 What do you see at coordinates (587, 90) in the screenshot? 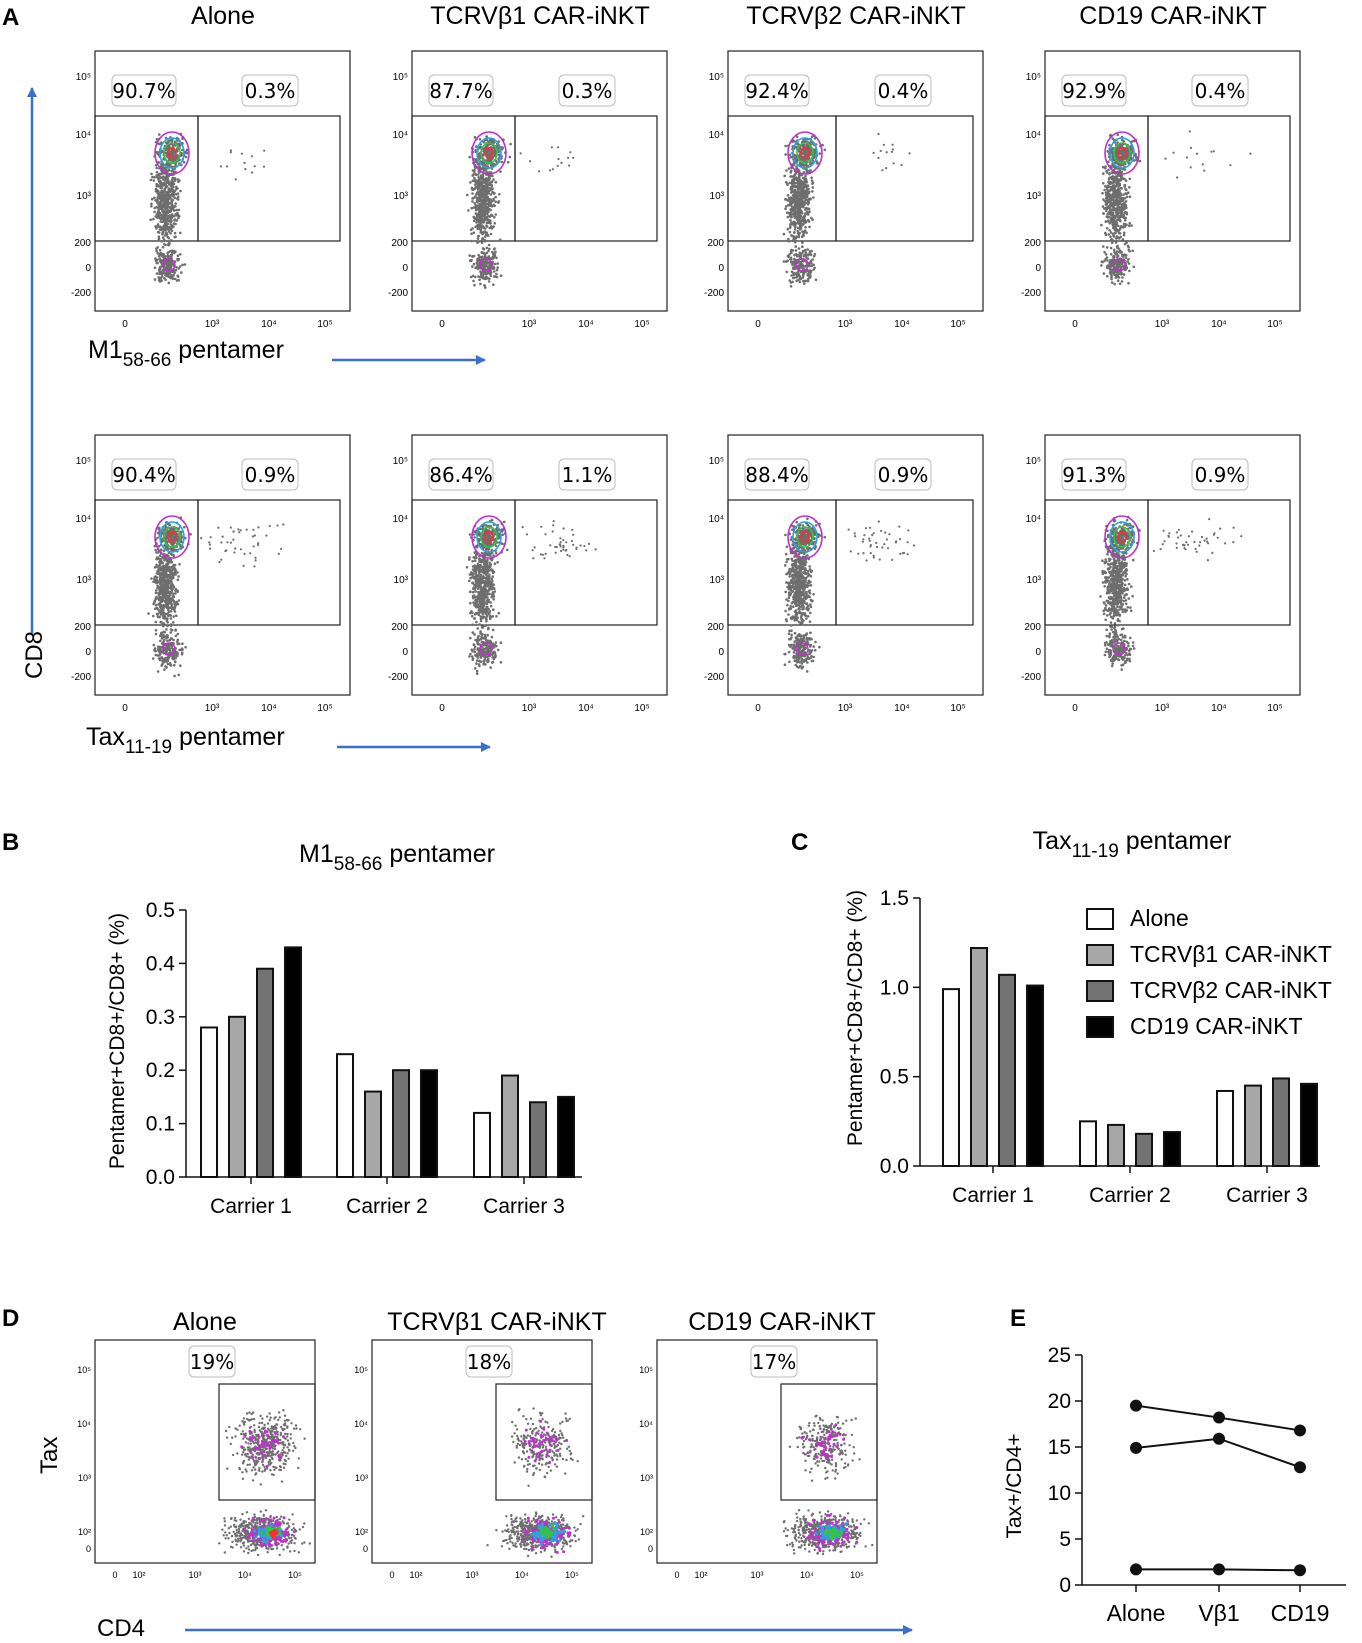
I see `gate-positive-percent-box` at bounding box center [587, 90].